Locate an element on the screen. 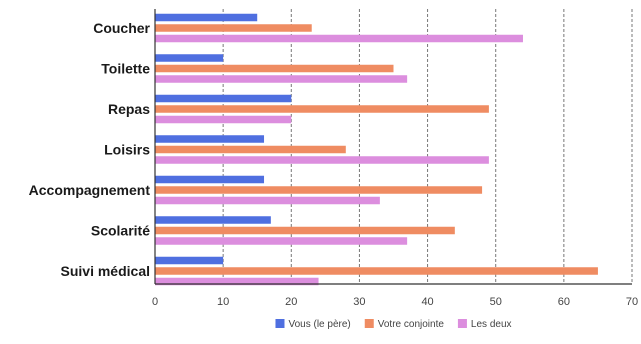  bar-repas-vous-le-pere is located at coordinates (223, 98).